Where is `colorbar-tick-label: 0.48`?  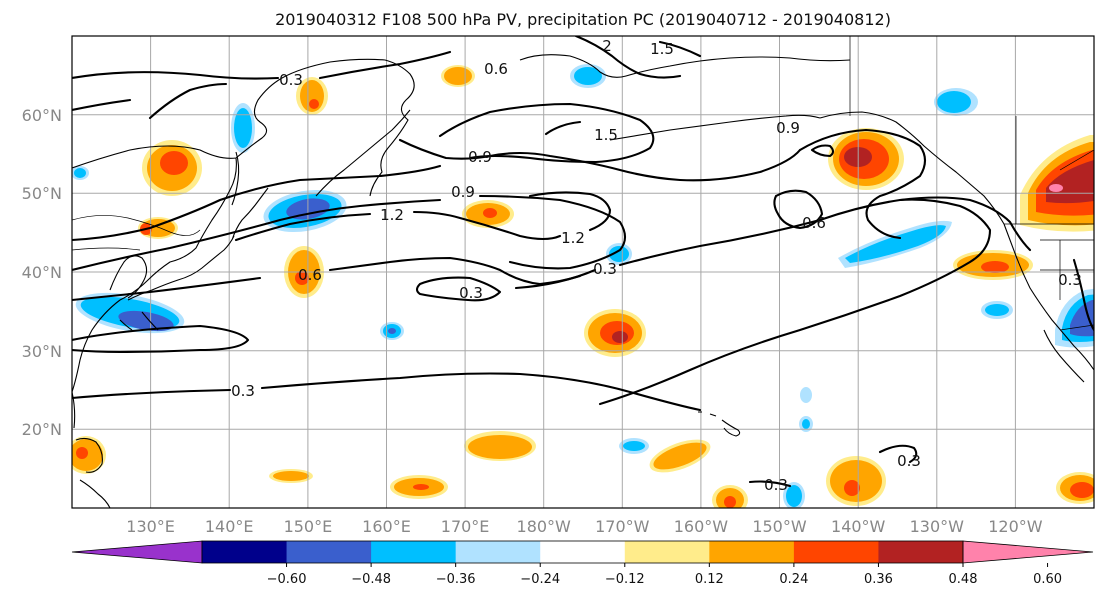
colorbar-tick-label: 0.48 is located at coordinates (963, 579).